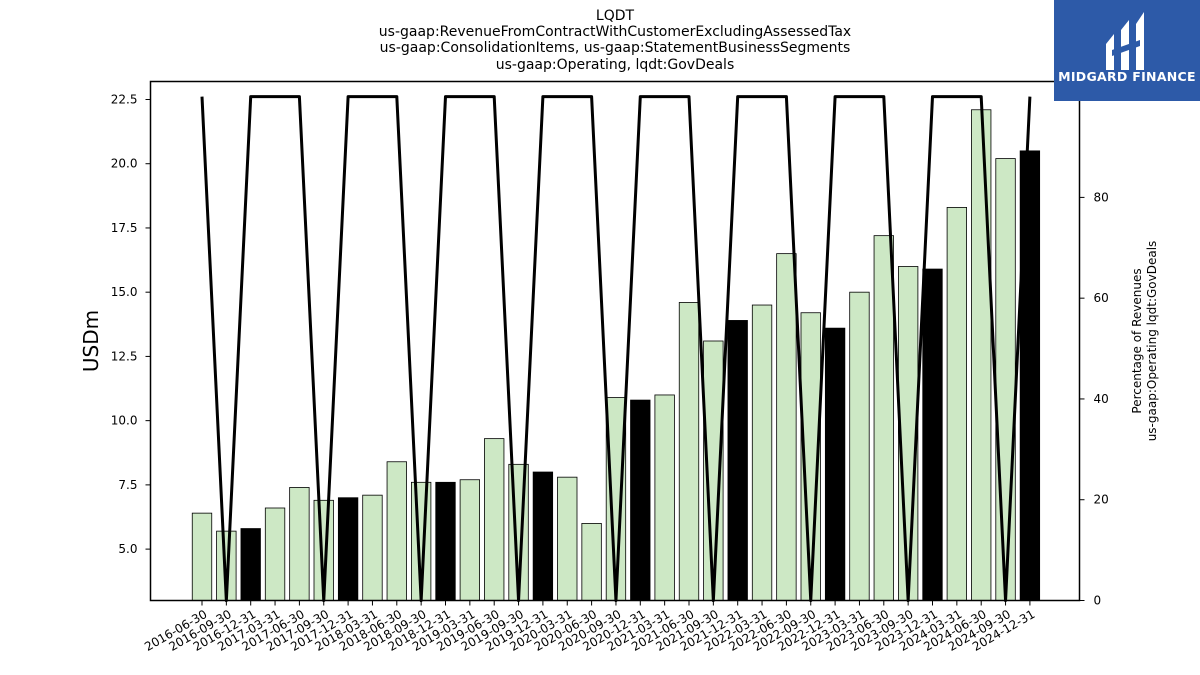 The height and width of the screenshot is (675, 1200). Describe the element at coordinates (124, 421) in the screenshot. I see `left-tick-label: 10.0` at that location.